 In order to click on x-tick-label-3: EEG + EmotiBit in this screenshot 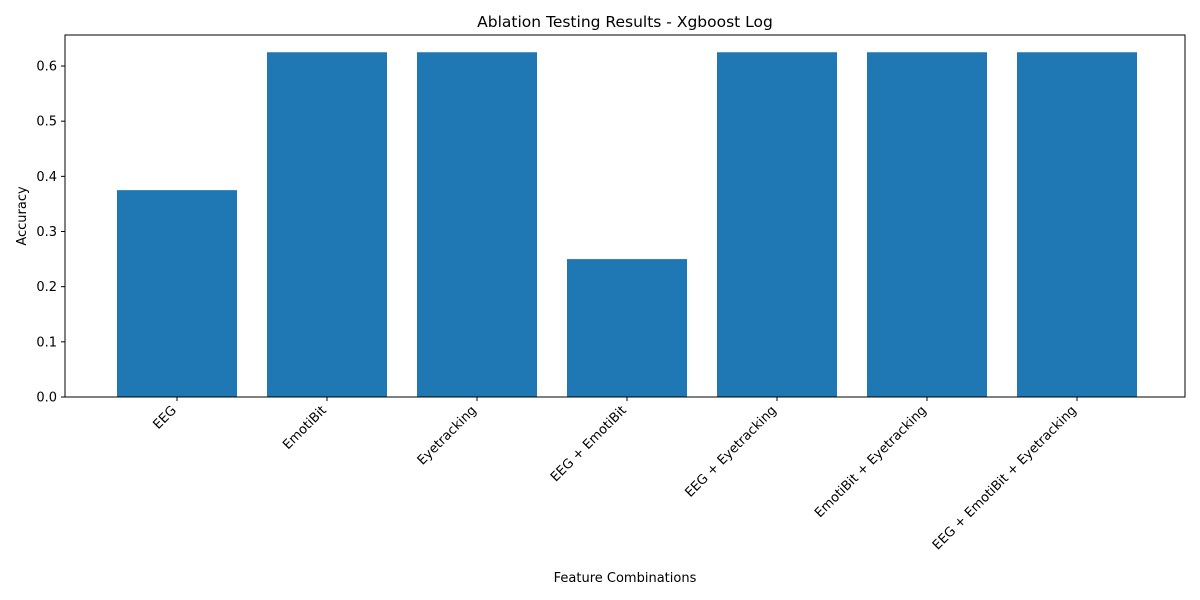, I will do `click(589, 444)`.